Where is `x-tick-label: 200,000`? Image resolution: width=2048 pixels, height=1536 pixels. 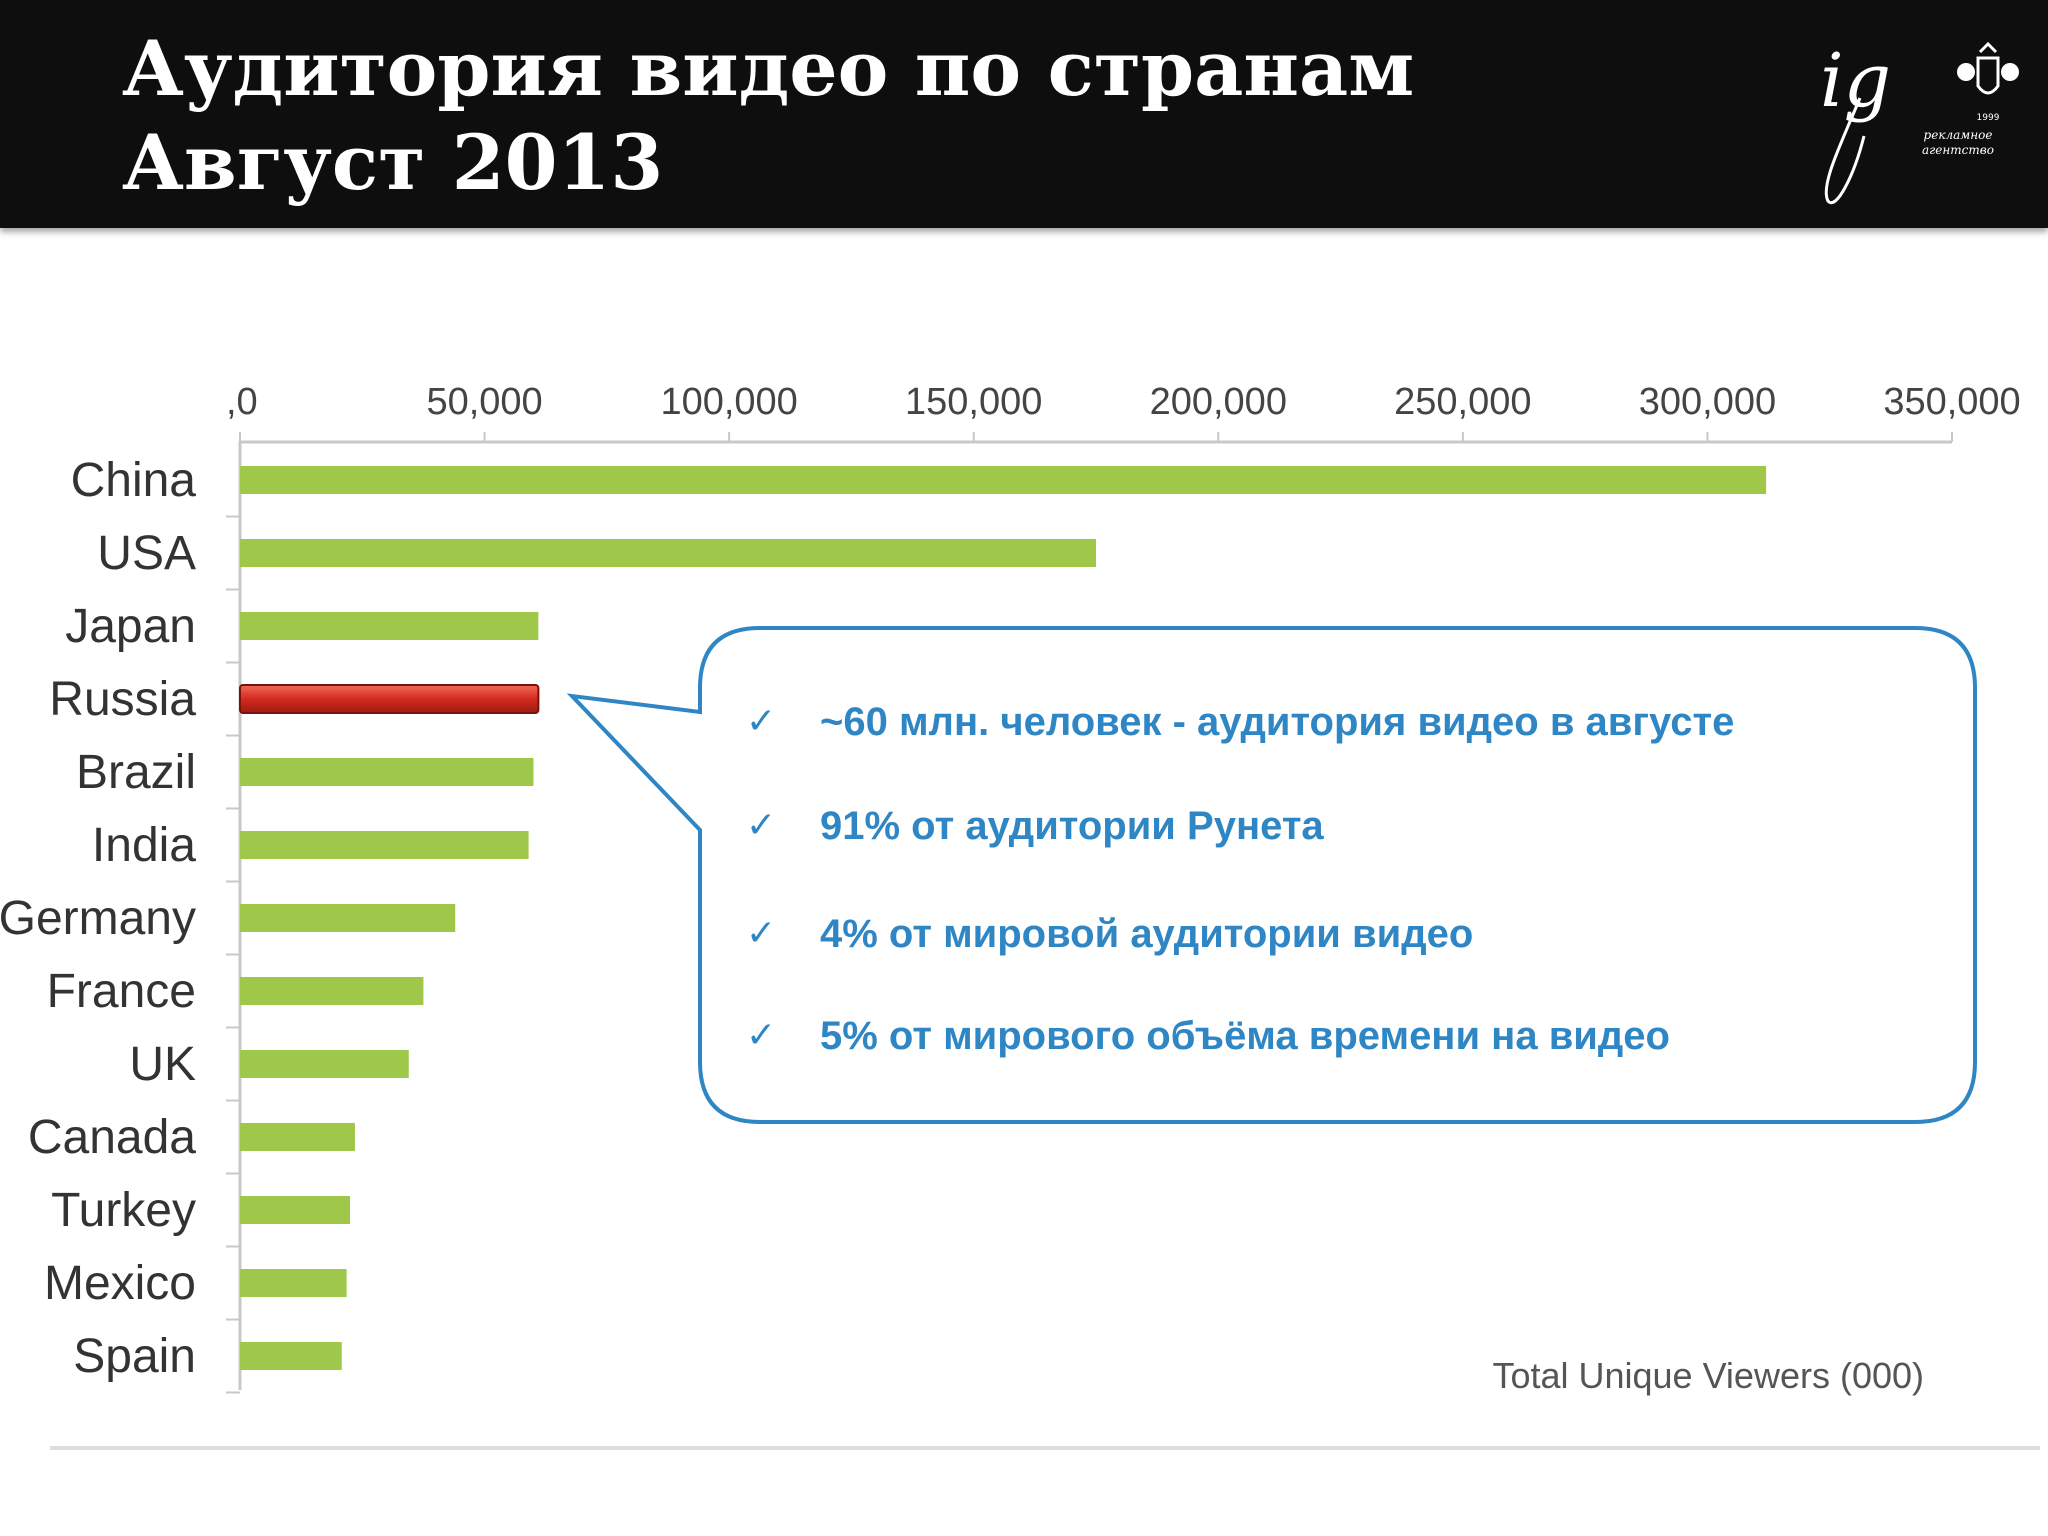
x-tick-label: 200,000 is located at coordinates (1218, 402).